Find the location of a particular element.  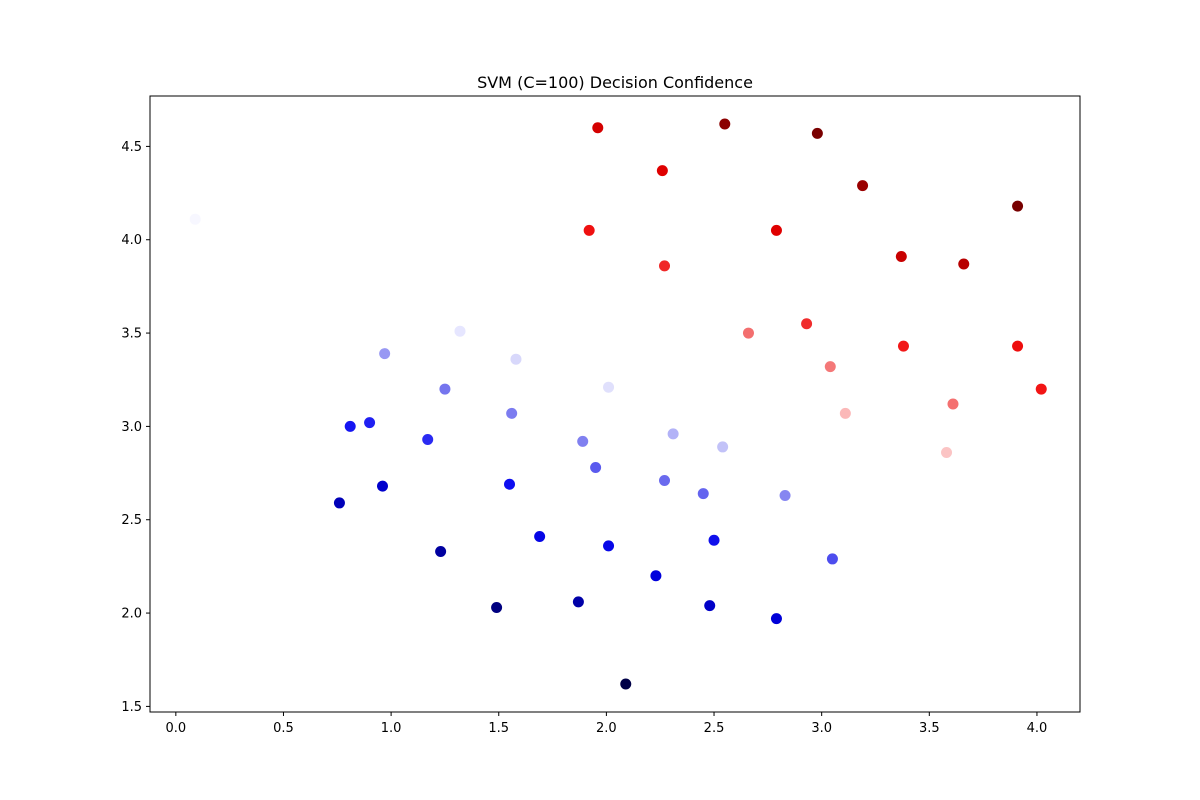

x-tick-label-2: 1.0 is located at coordinates (391, 728).